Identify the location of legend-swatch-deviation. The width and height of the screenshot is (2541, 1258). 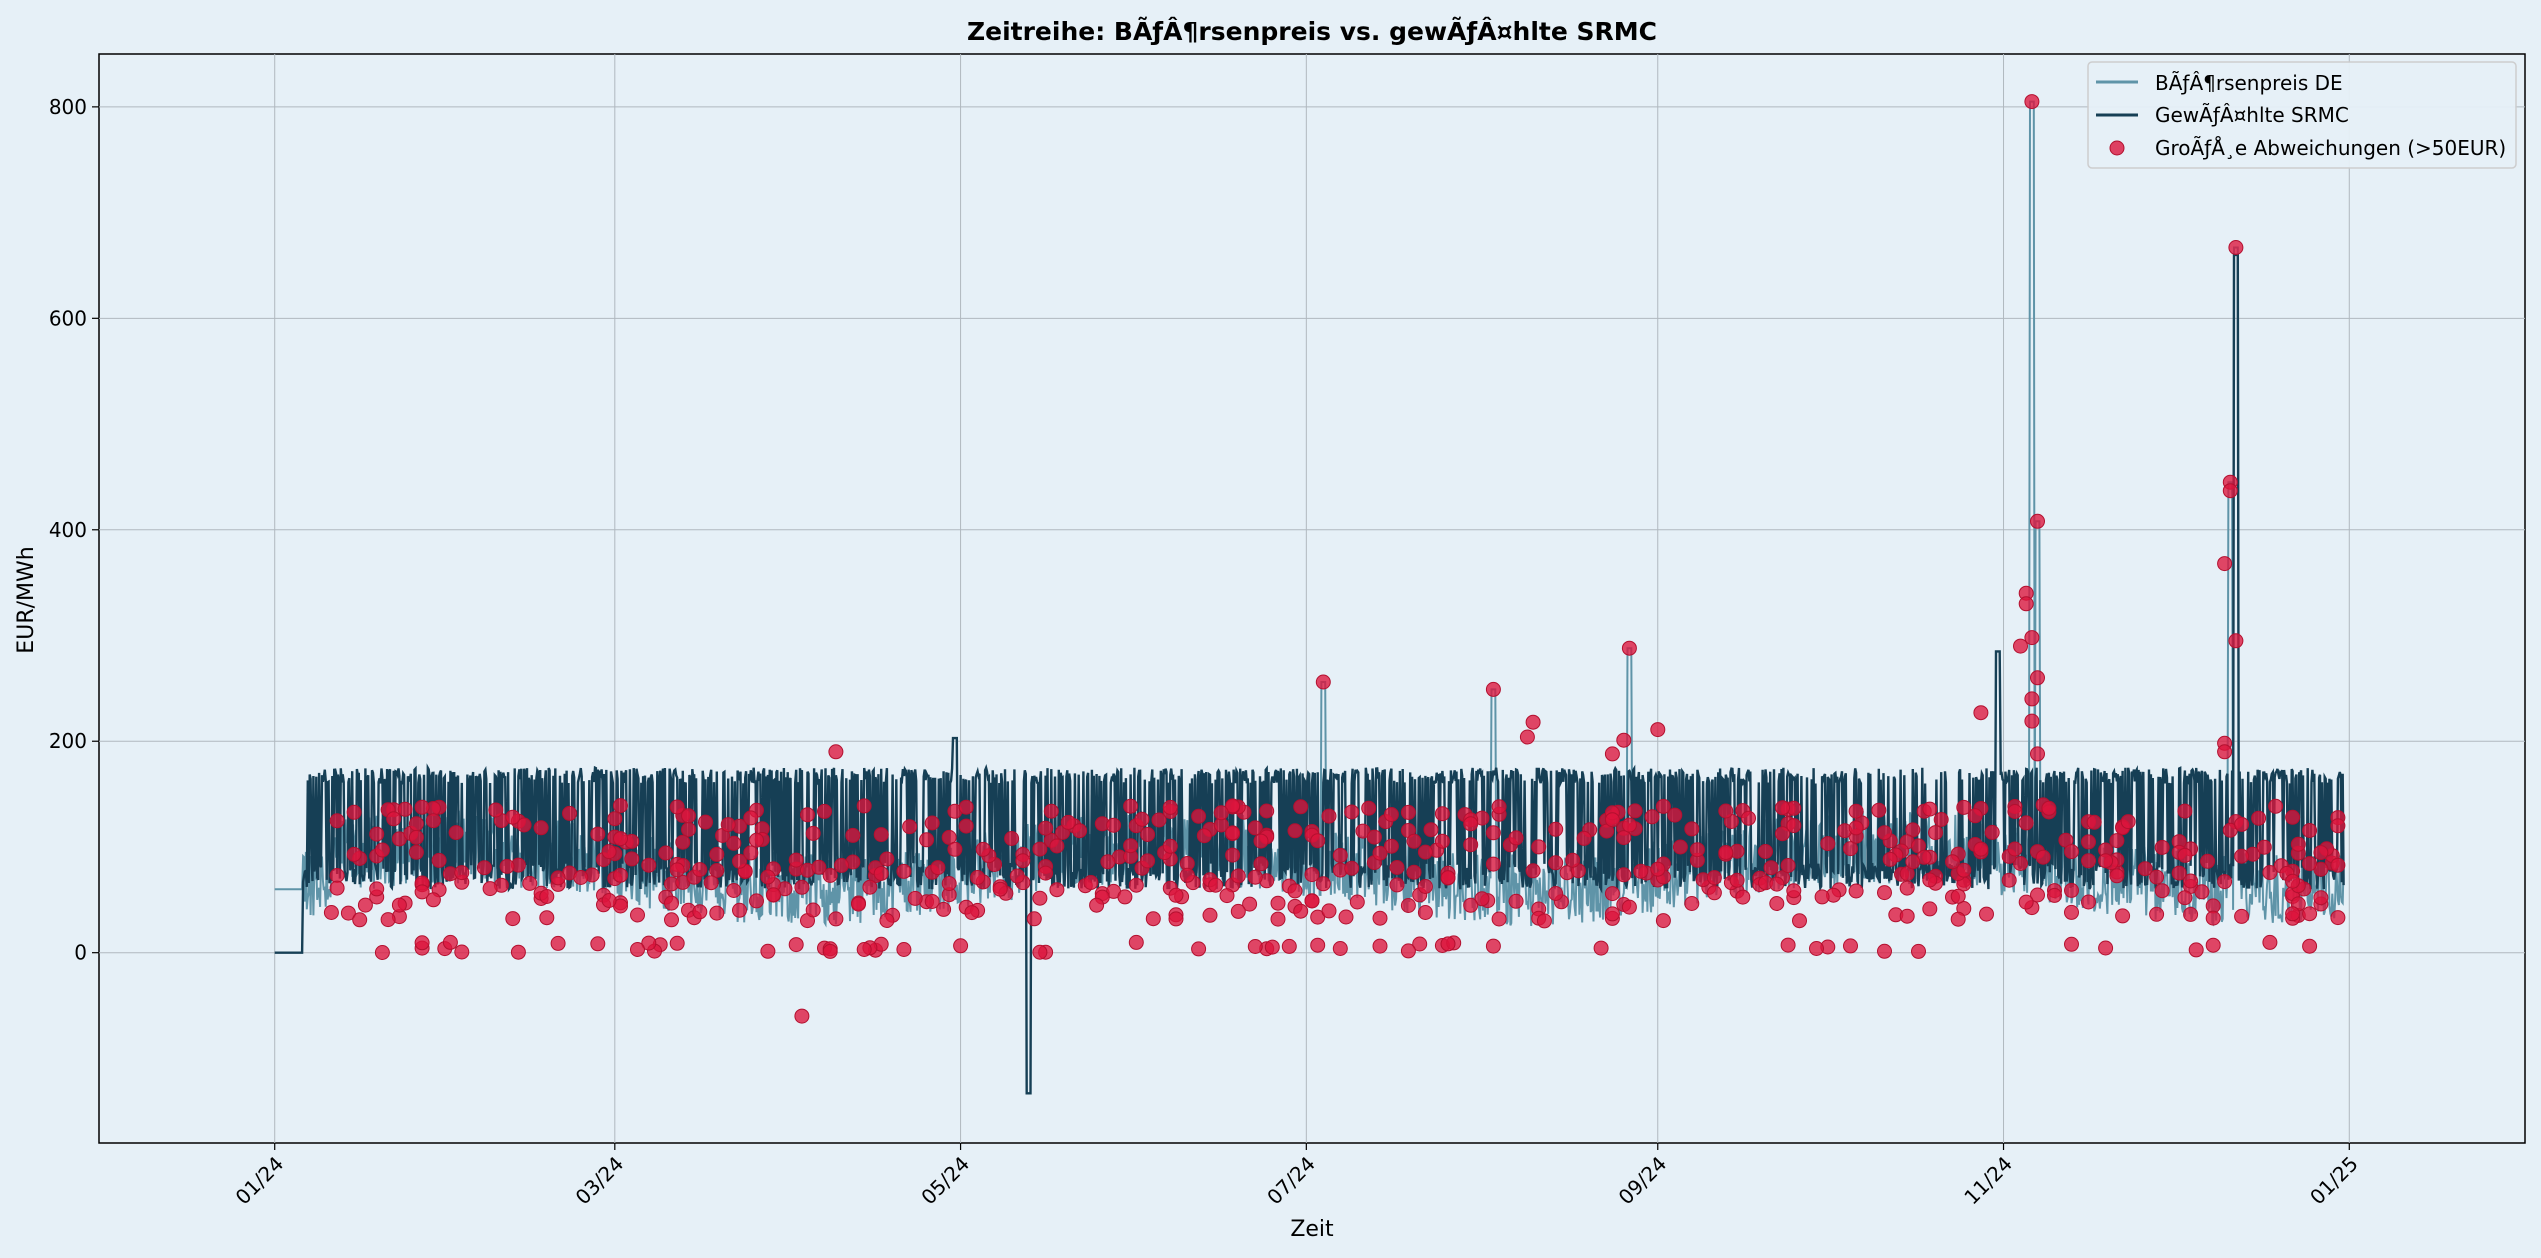
(2117, 148).